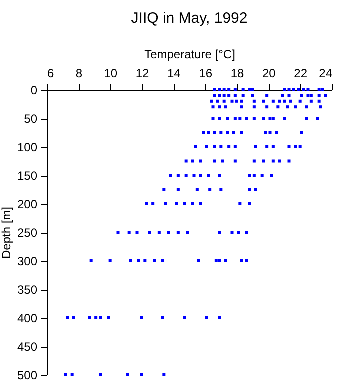 The height and width of the screenshot is (384, 341). Describe the element at coordinates (111, 73) in the screenshot. I see `x-tick-label: 10` at that location.